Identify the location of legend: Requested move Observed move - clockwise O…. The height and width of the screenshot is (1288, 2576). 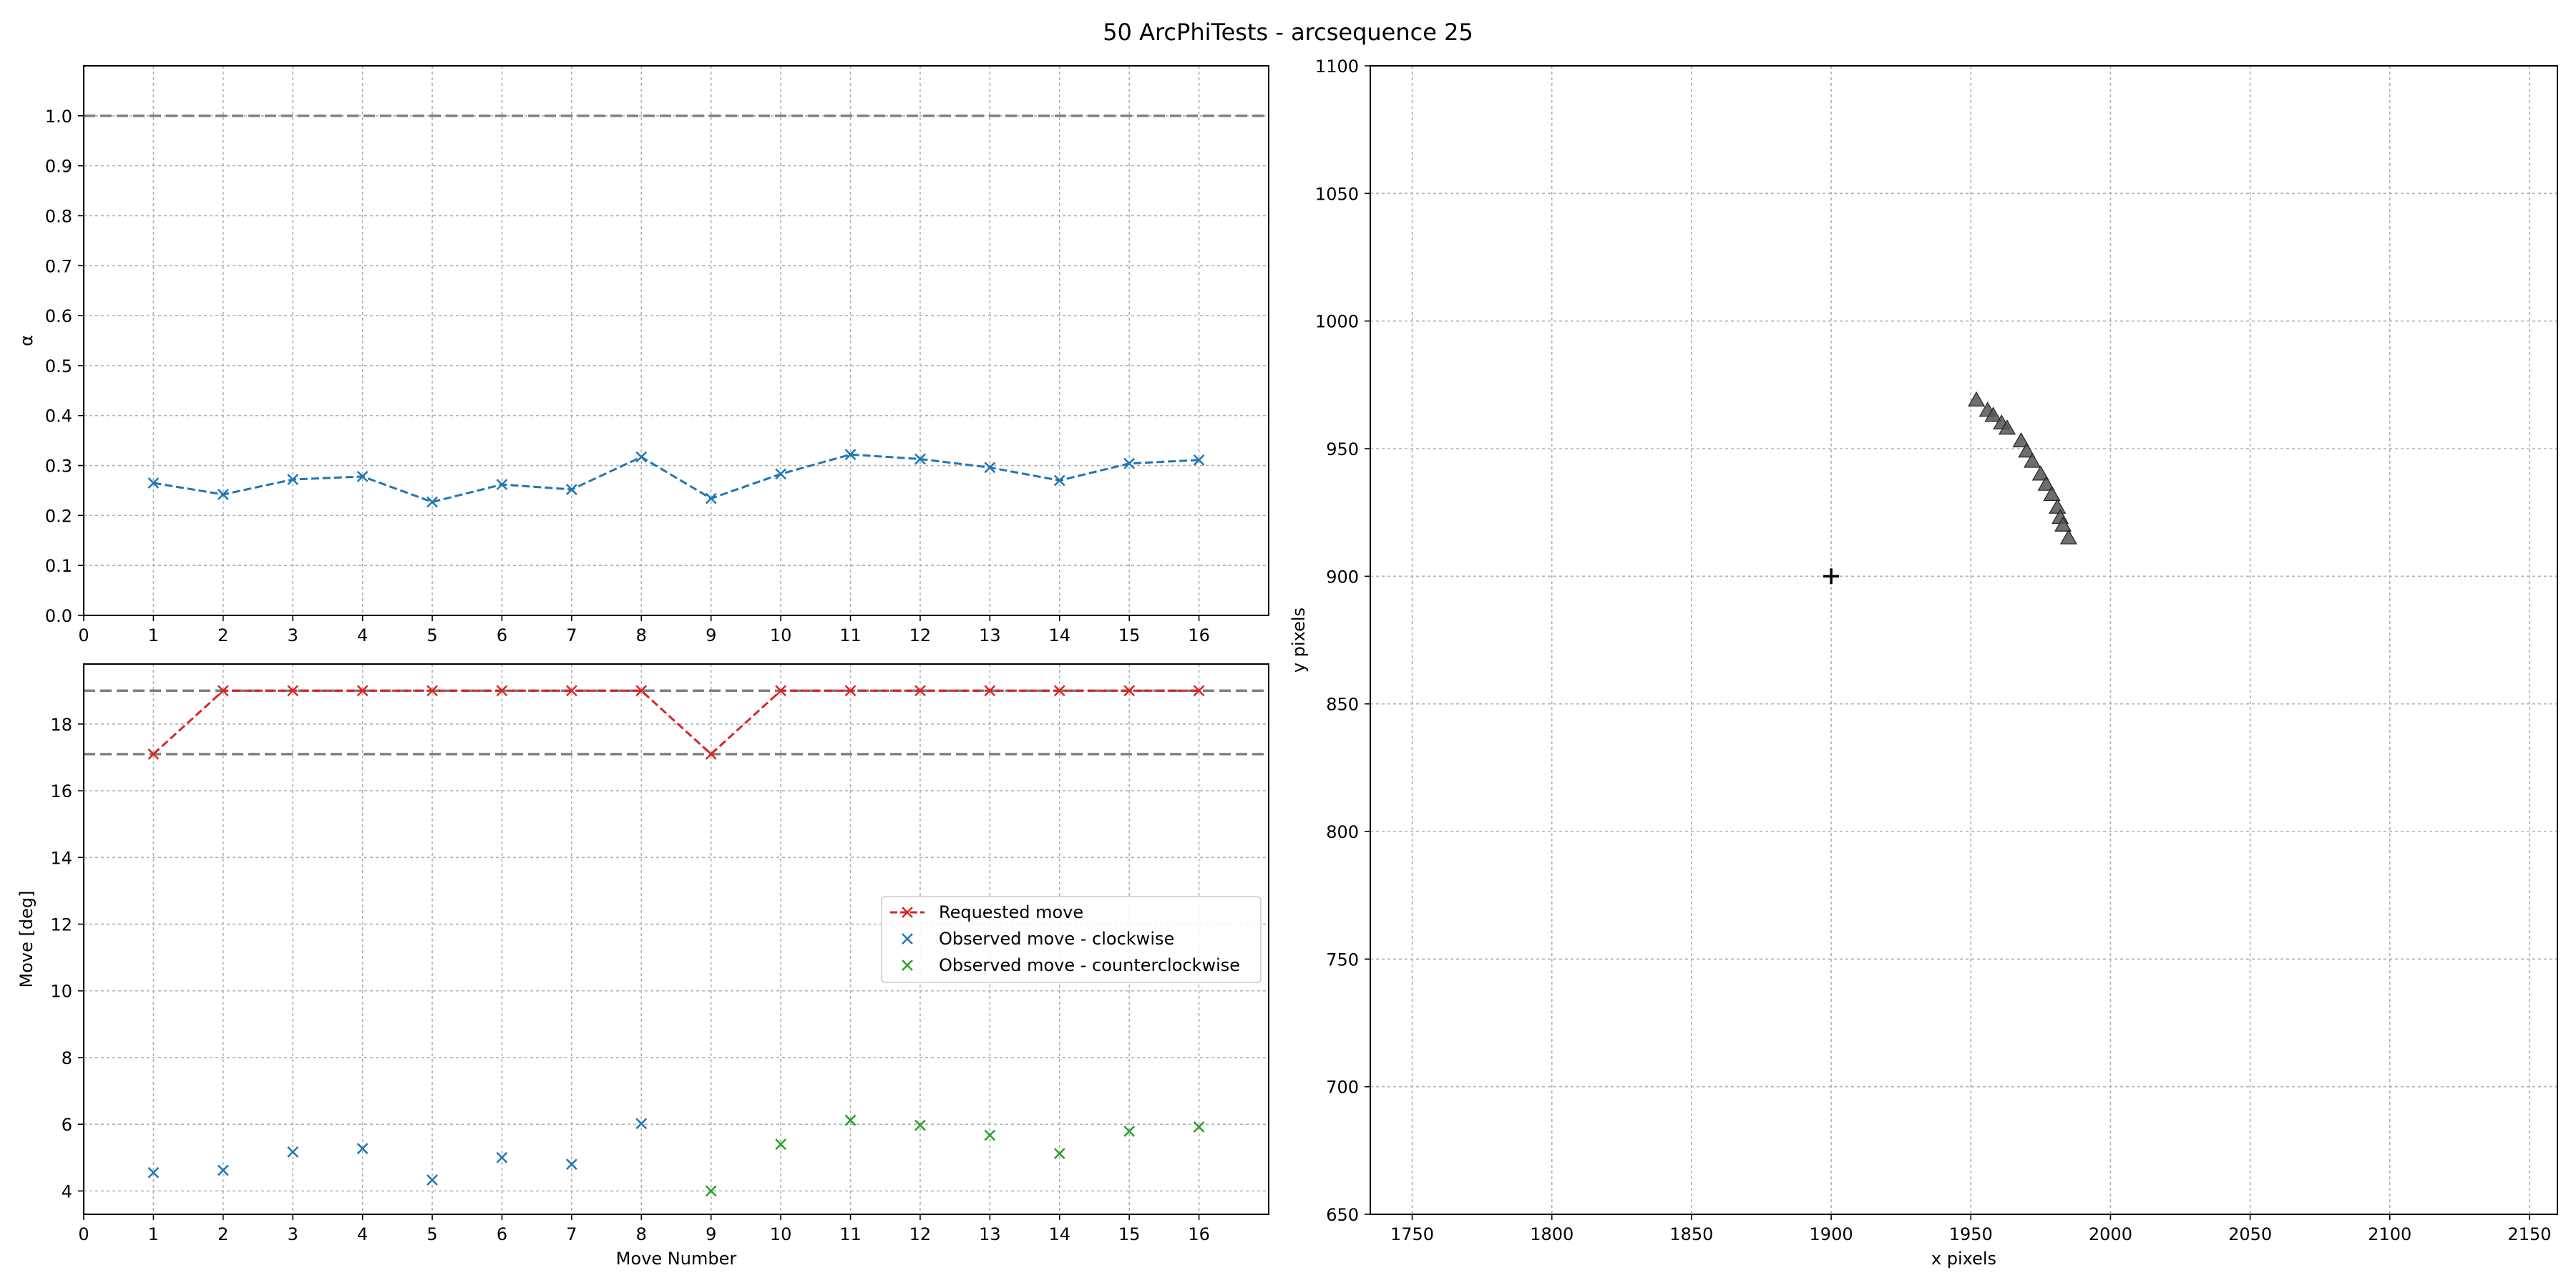
(1071, 939).